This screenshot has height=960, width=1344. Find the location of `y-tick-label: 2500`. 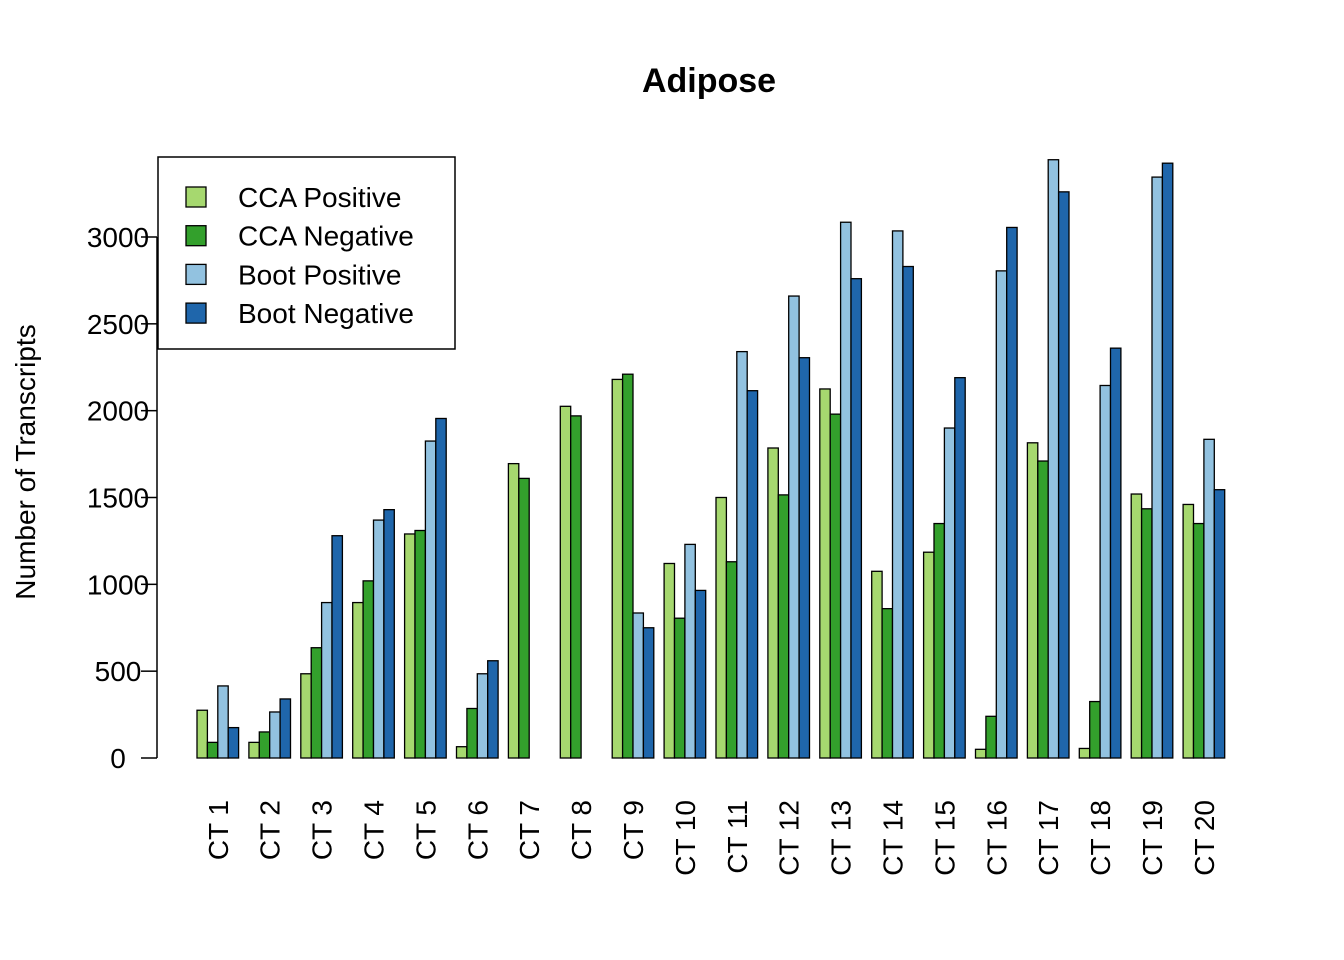

y-tick-label: 2500 is located at coordinates (118, 324).